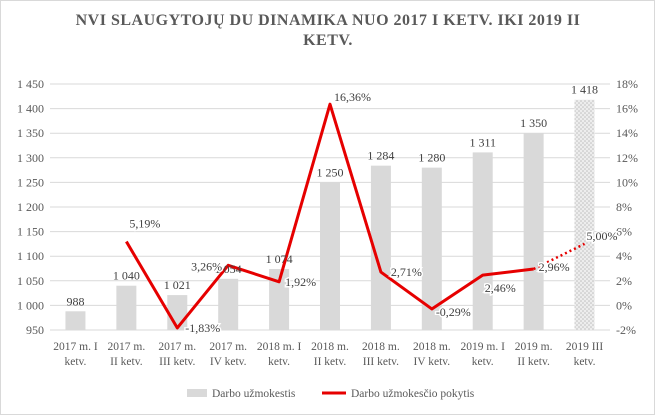  I want to click on category-label: 2018 m. III ketv., so click(381, 354).